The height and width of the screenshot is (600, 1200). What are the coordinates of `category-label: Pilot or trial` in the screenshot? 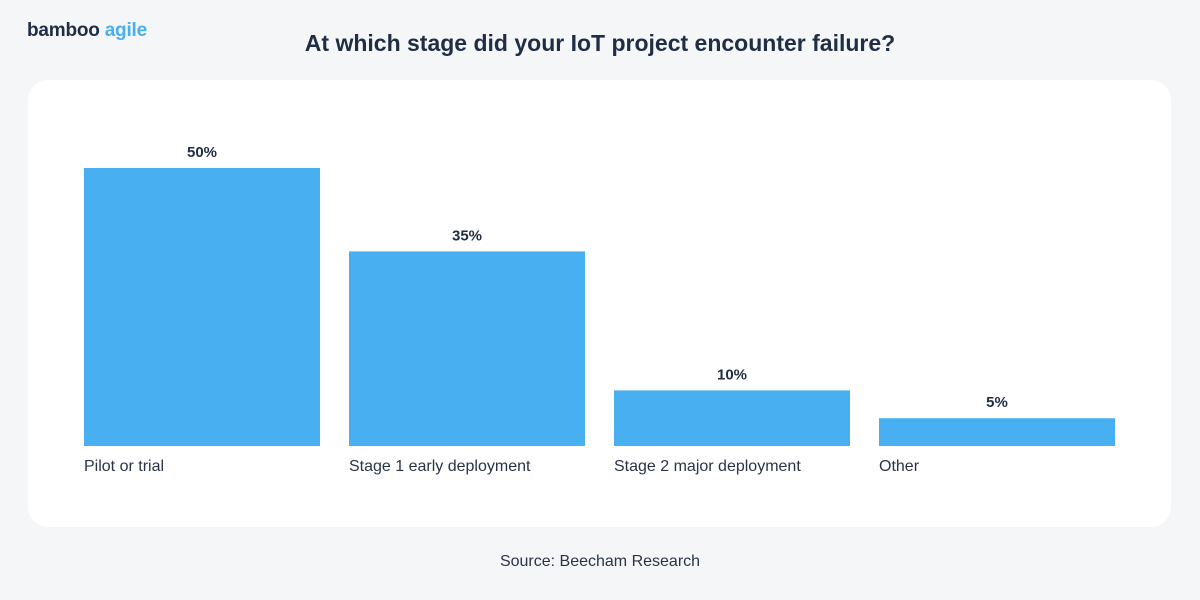 It's located at (124, 466).